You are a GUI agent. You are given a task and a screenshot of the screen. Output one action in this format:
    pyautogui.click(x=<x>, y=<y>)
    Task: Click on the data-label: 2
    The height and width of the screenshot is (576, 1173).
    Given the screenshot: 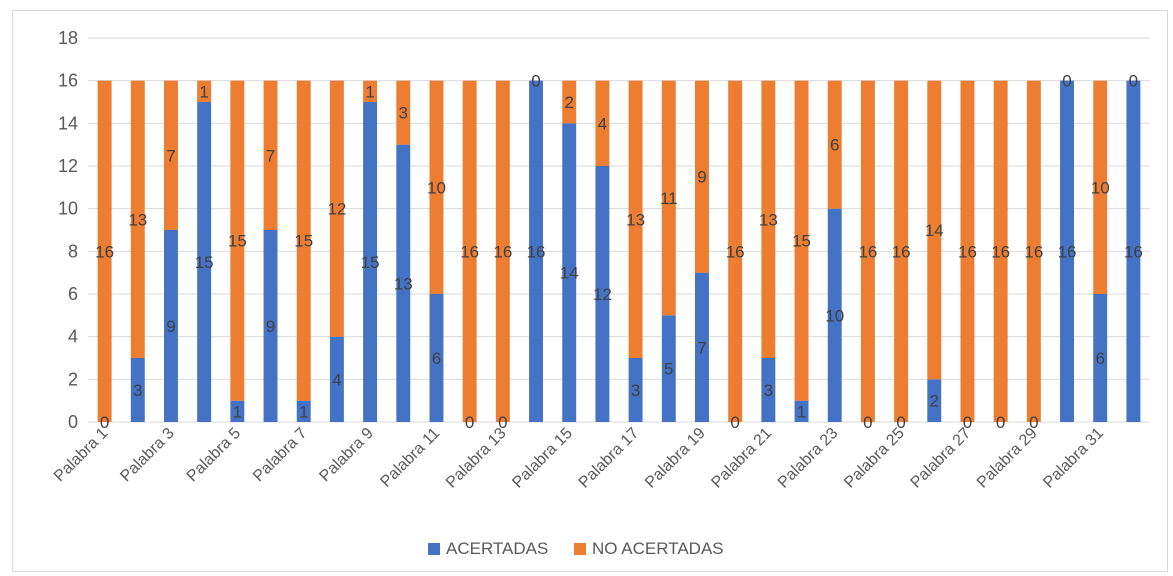 What is the action you would take?
    pyautogui.click(x=934, y=401)
    